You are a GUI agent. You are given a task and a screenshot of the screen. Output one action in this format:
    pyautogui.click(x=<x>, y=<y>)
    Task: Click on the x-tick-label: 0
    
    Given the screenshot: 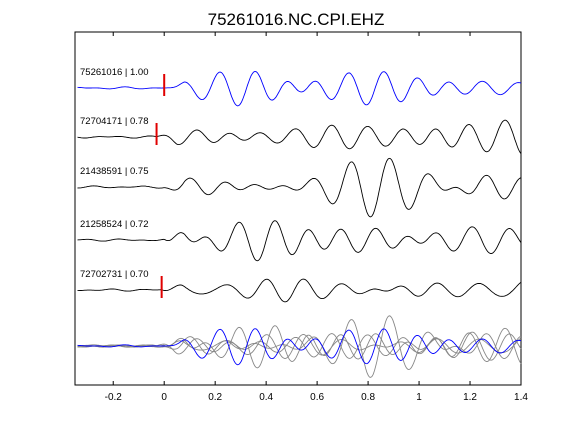 What is the action you would take?
    pyautogui.click(x=164, y=397)
    